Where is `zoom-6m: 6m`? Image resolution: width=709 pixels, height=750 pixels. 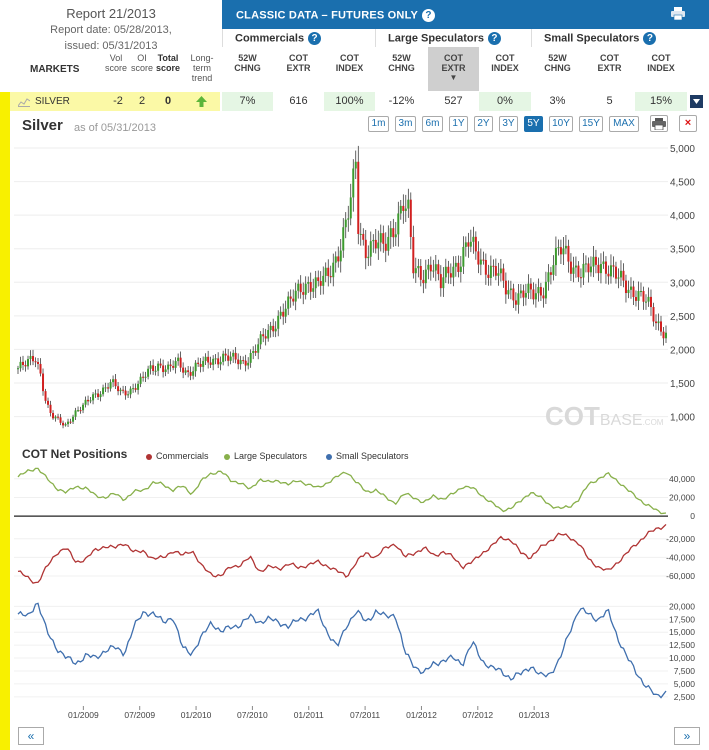 zoom-6m: 6m is located at coordinates (432, 124).